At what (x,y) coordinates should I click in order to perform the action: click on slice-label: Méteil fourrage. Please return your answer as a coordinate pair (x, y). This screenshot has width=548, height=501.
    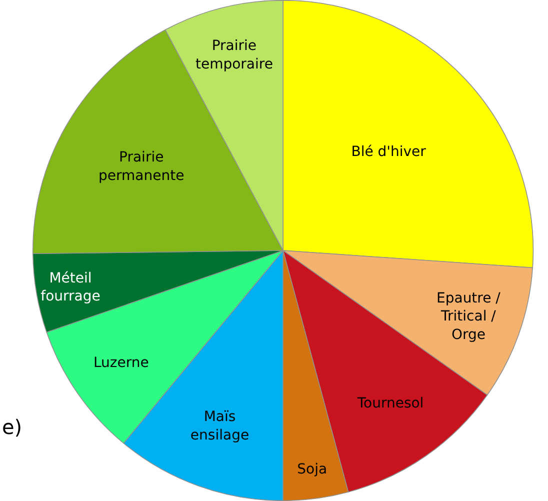
    Looking at the image, I should click on (70, 287).